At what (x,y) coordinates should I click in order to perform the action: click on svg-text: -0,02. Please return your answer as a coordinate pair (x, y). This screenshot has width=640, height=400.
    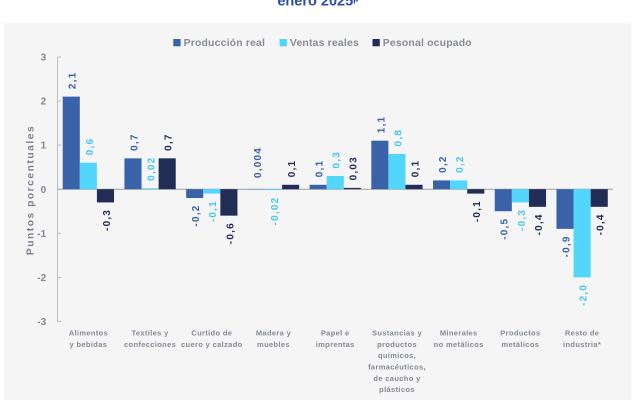
    Looking at the image, I should click on (275, 211).